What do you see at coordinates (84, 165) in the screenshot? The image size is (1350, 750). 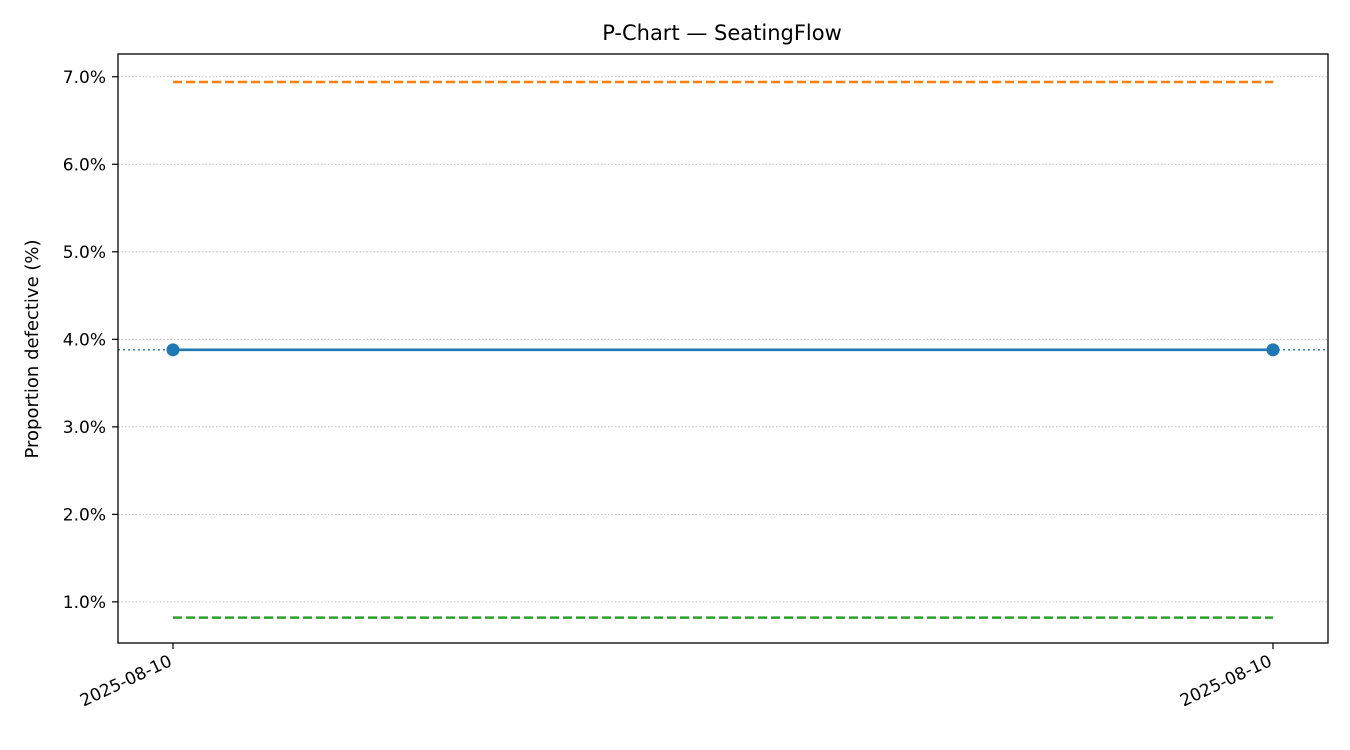 I see `y-tick-label: 6.0%` at bounding box center [84, 165].